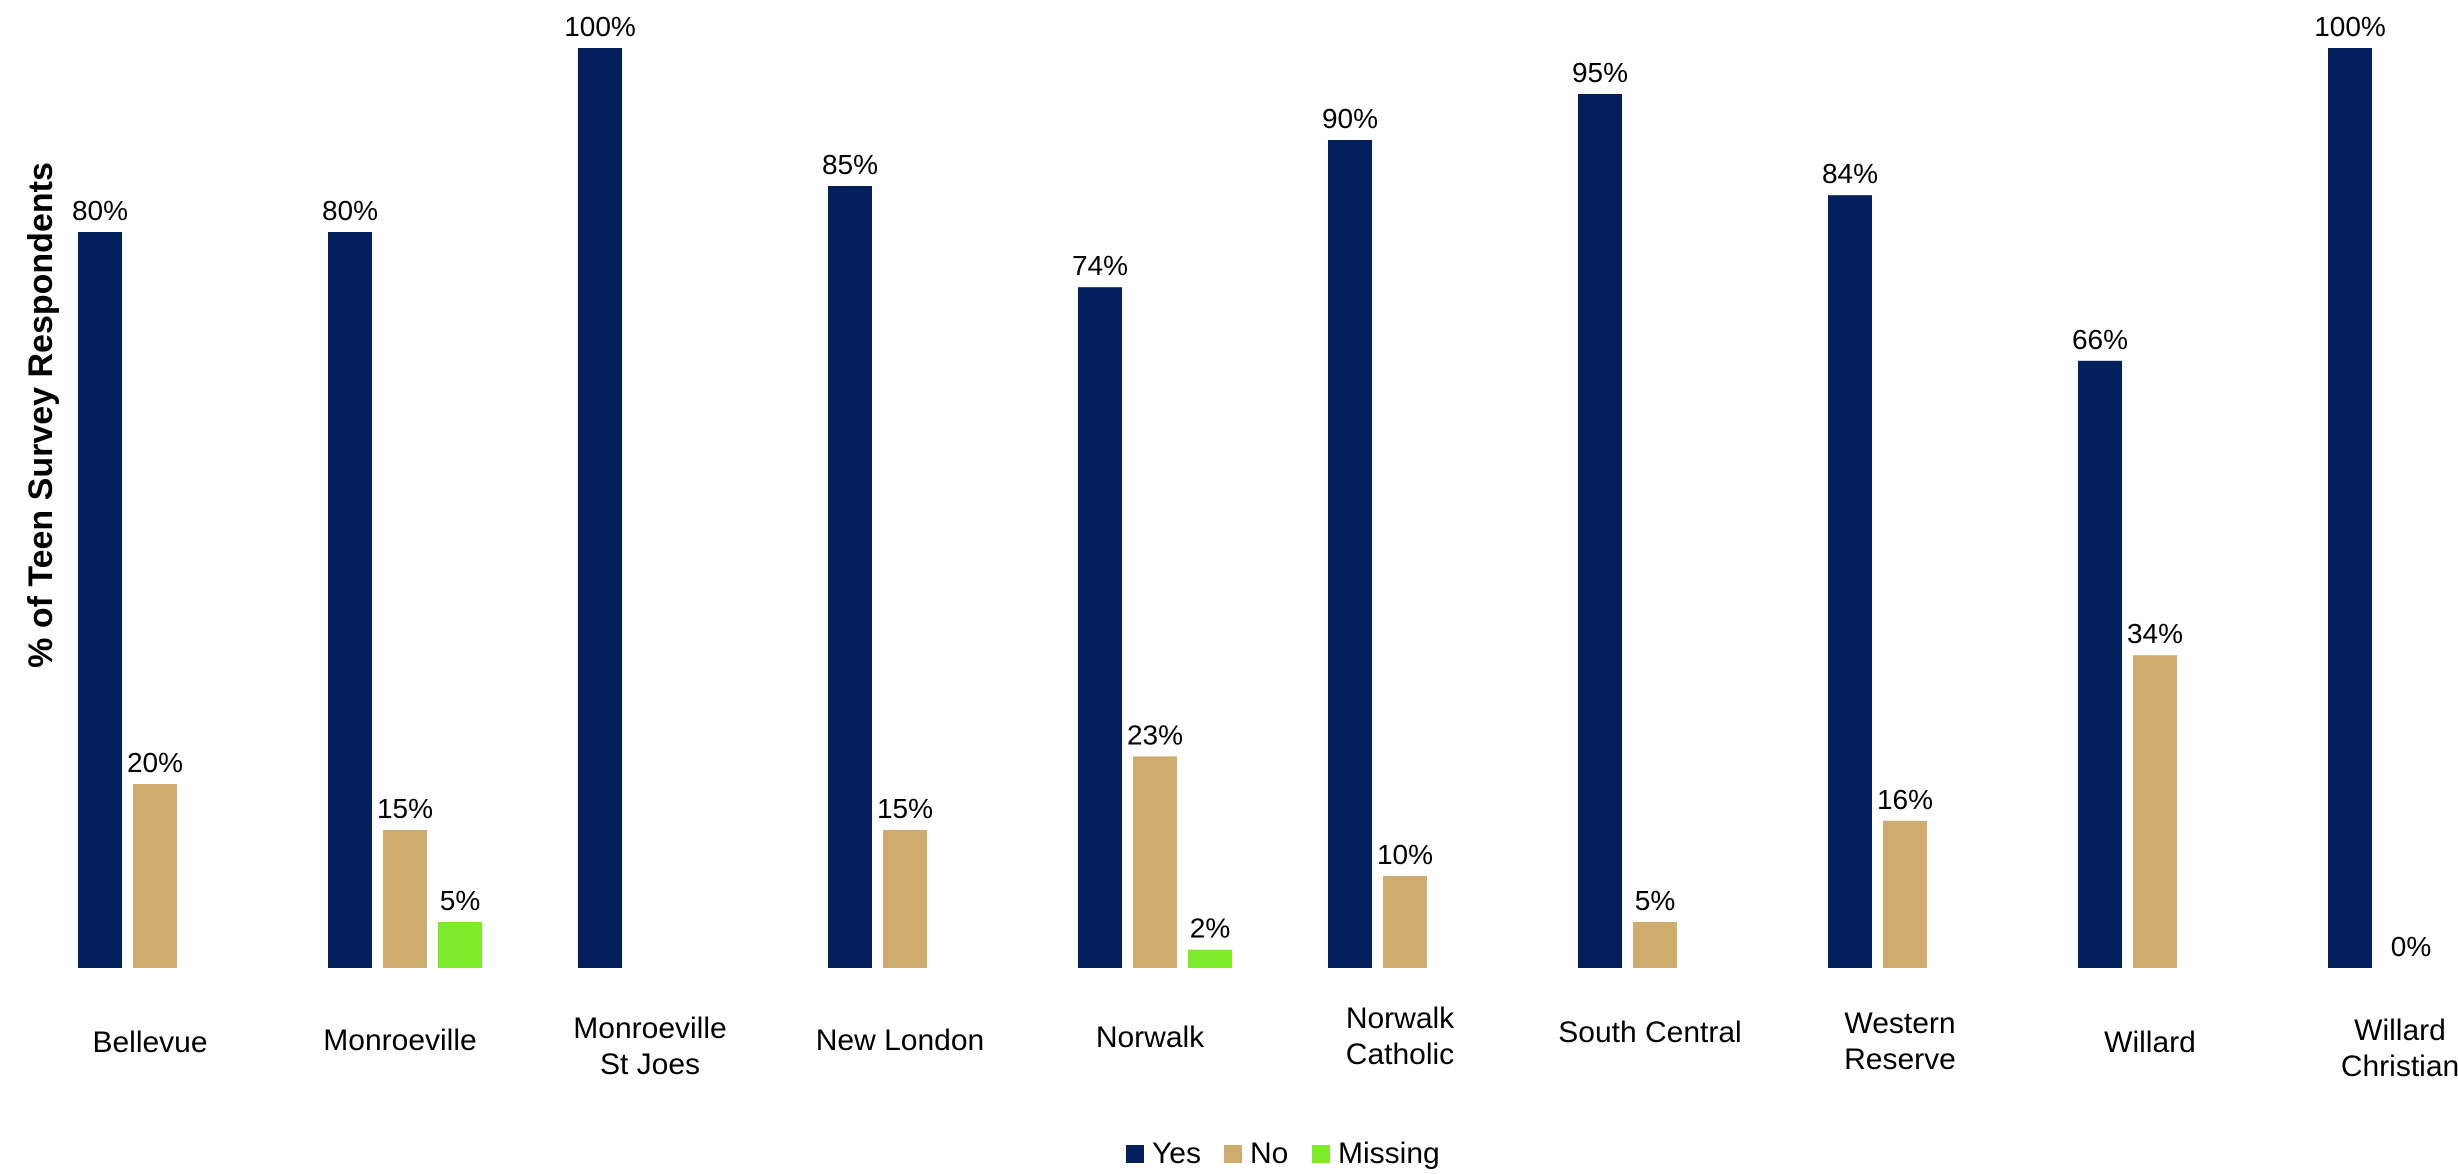  Describe the element at coordinates (460, 900) in the screenshot. I see `data-label-missing-2: 5%` at that location.